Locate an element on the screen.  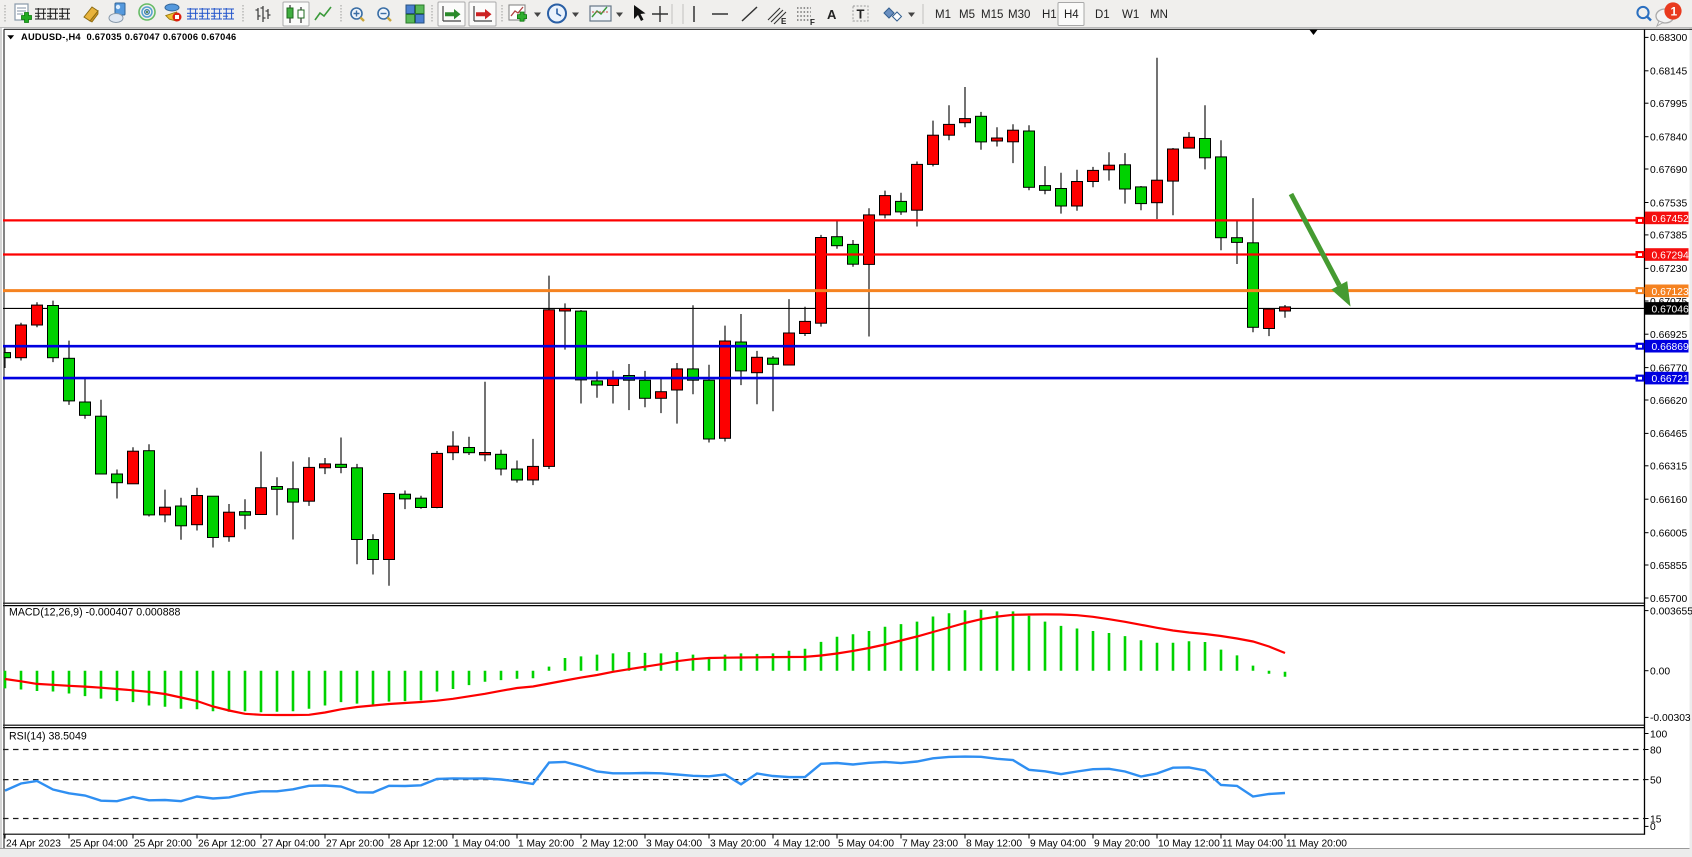
svg-text: 26 Apr 12:00 is located at coordinates (227, 844).